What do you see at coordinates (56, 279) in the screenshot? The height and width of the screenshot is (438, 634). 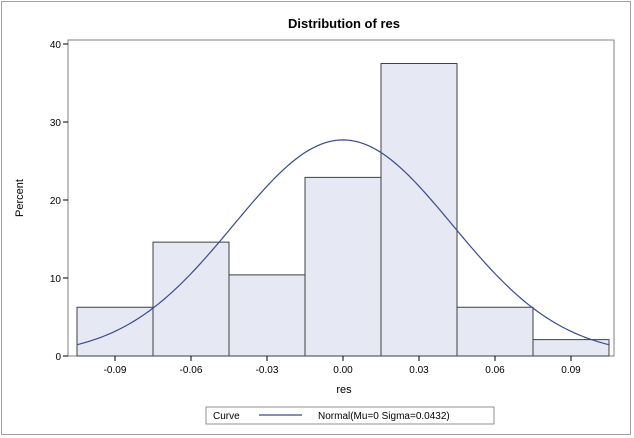 I see `y-tick-label-10: 10` at bounding box center [56, 279].